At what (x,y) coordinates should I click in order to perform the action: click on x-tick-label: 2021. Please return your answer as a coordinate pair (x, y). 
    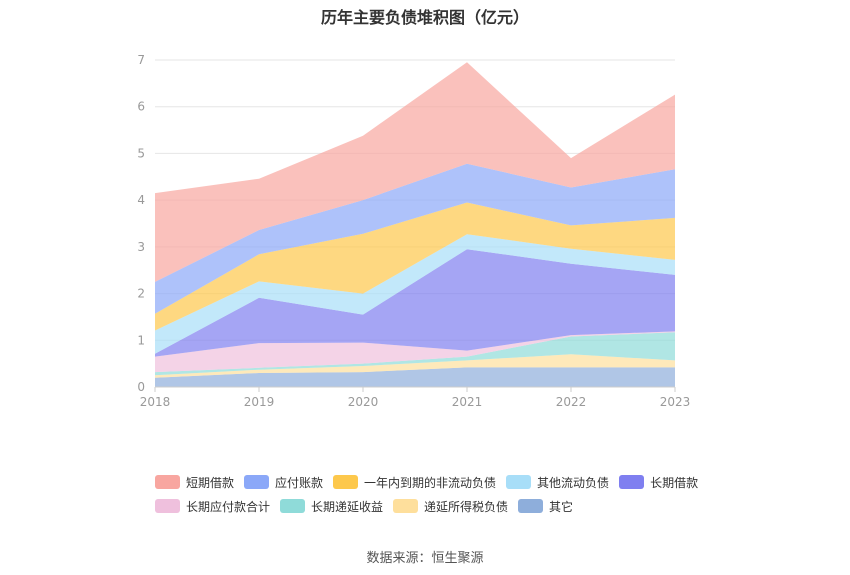
    Looking at the image, I should click on (467, 402).